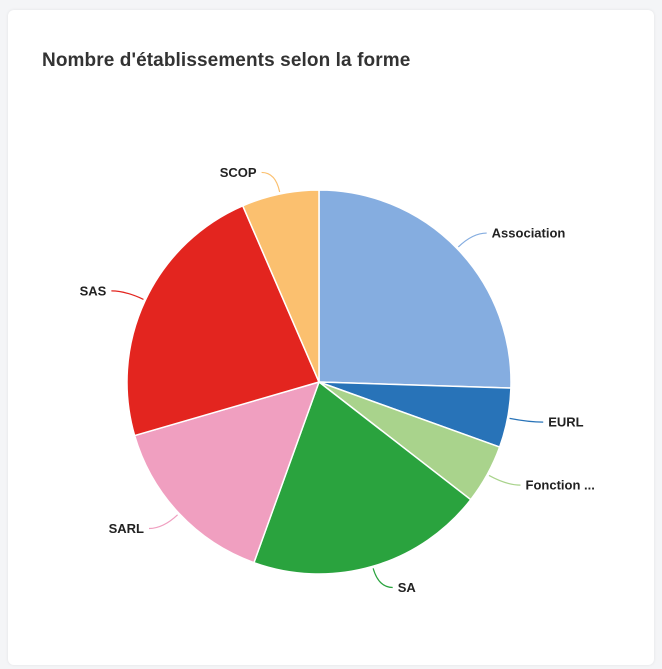  Describe the element at coordinates (415, 289) in the screenshot. I see `pie-slice-association` at that location.